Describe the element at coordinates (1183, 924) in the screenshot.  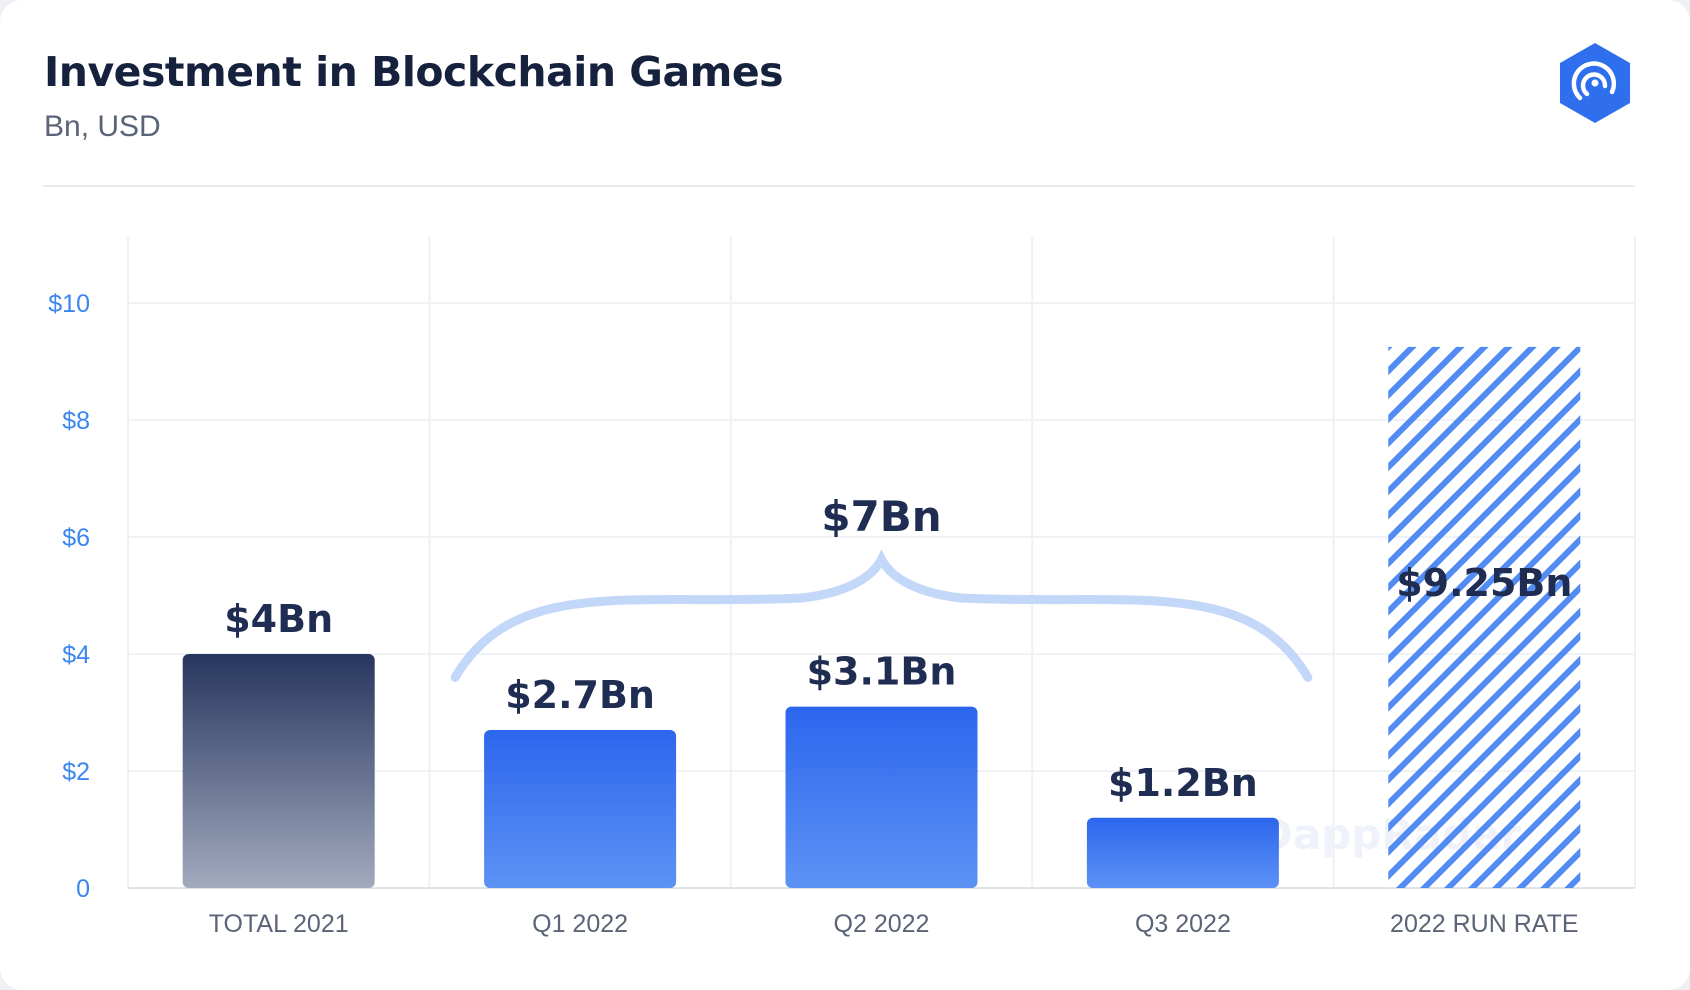
I see `x-tick-label-q3-2022: Q3 2022` at that location.